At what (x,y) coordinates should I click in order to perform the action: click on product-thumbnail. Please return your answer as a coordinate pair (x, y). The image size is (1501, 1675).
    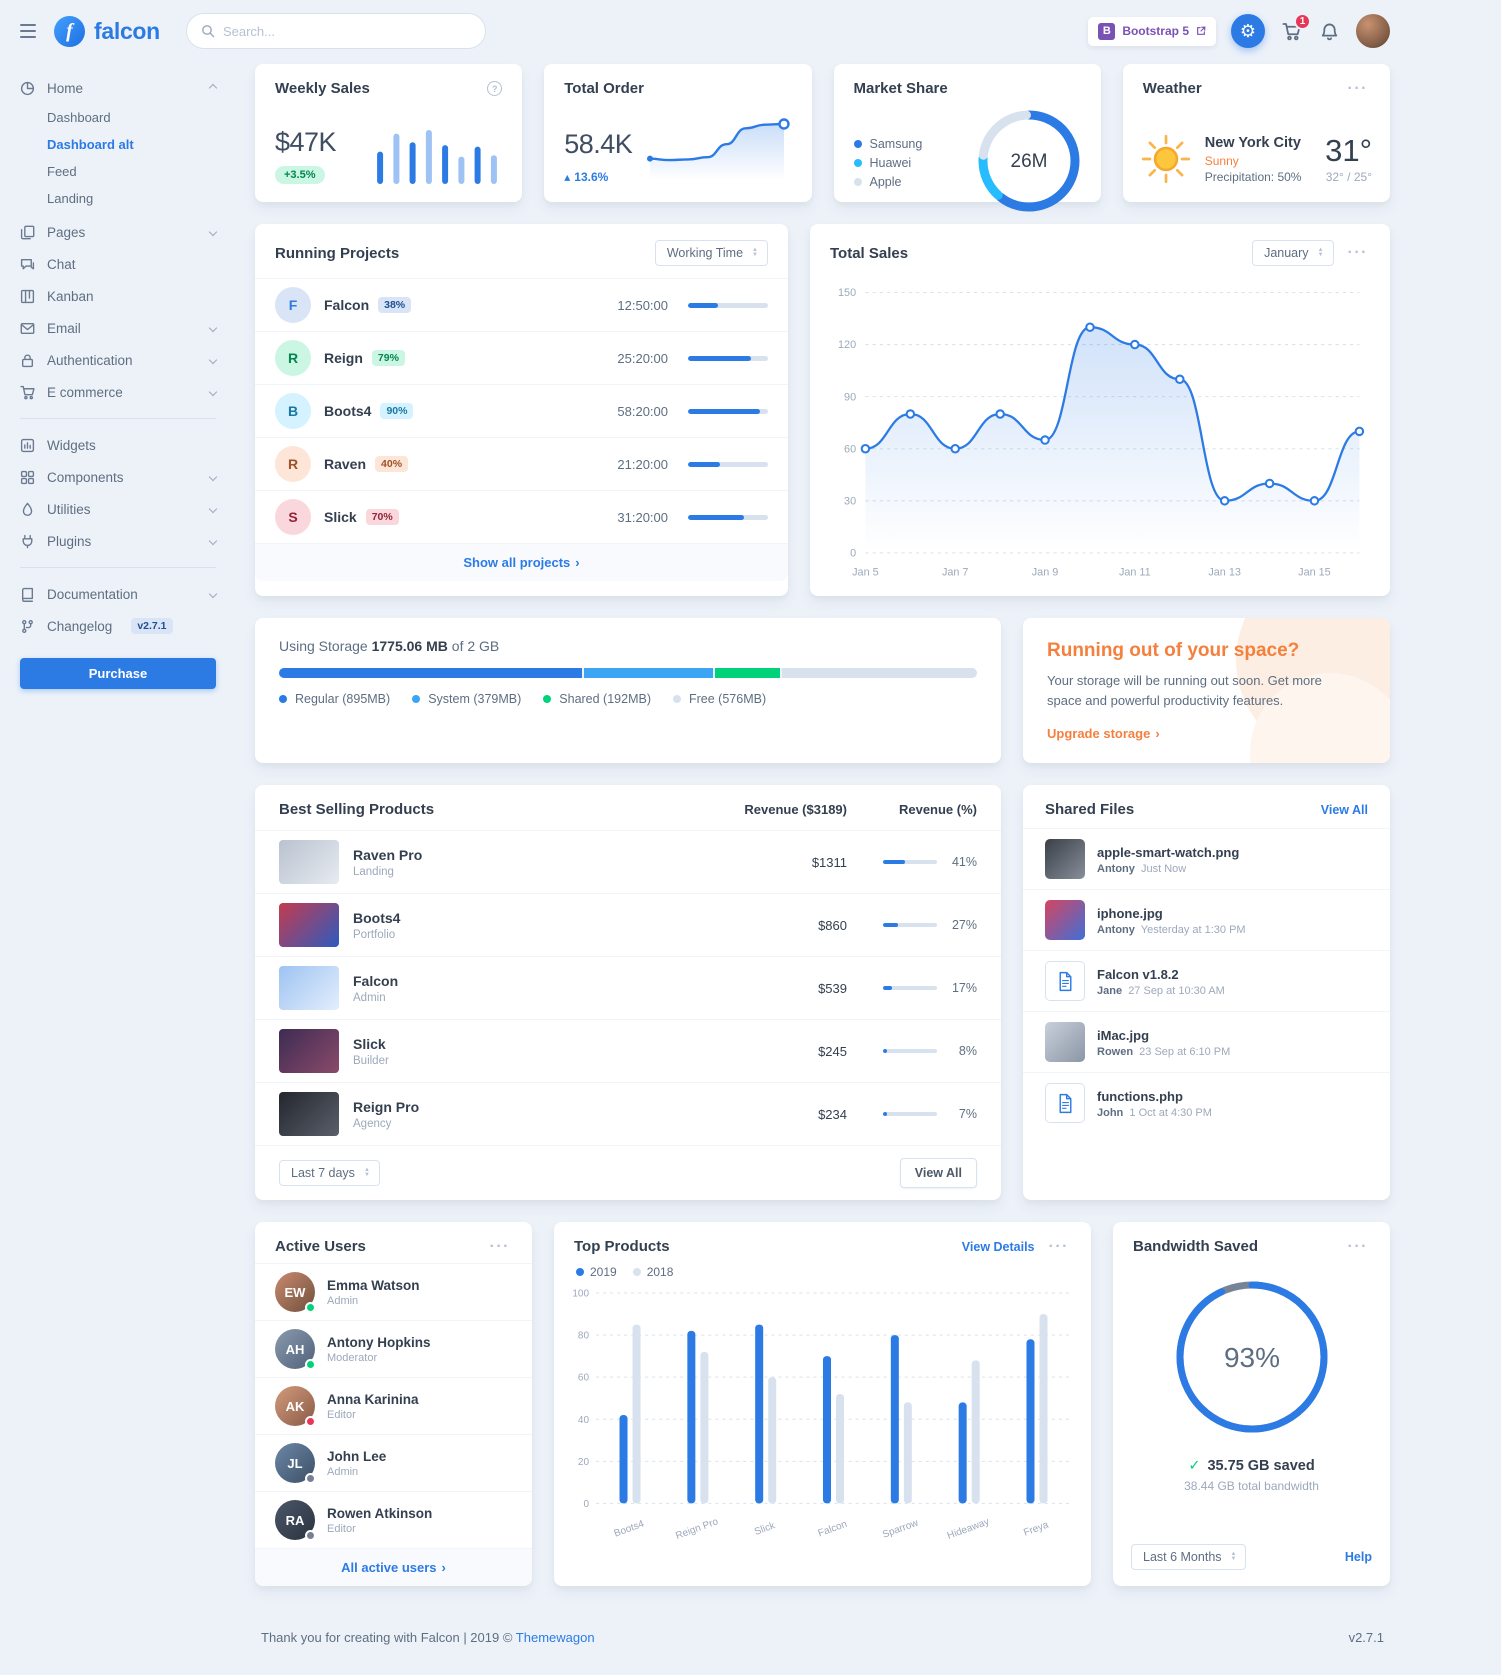
    Looking at the image, I should click on (309, 1051).